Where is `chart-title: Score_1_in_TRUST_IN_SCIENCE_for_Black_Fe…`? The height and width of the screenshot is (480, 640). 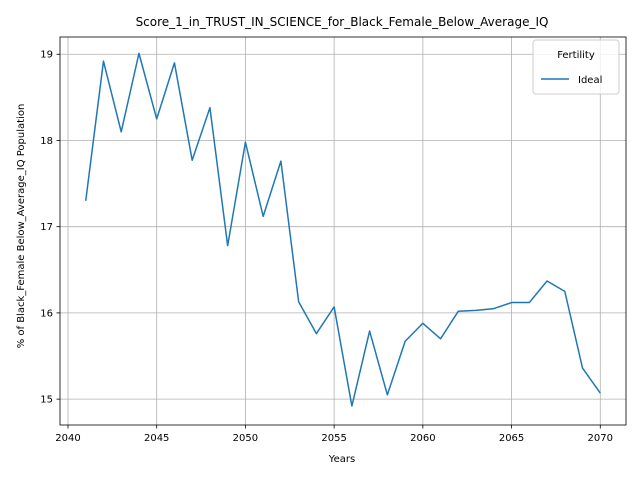
chart-title: Score_1_in_TRUST_IN_SCIENCE_for_Black_Fe… is located at coordinates (342, 22).